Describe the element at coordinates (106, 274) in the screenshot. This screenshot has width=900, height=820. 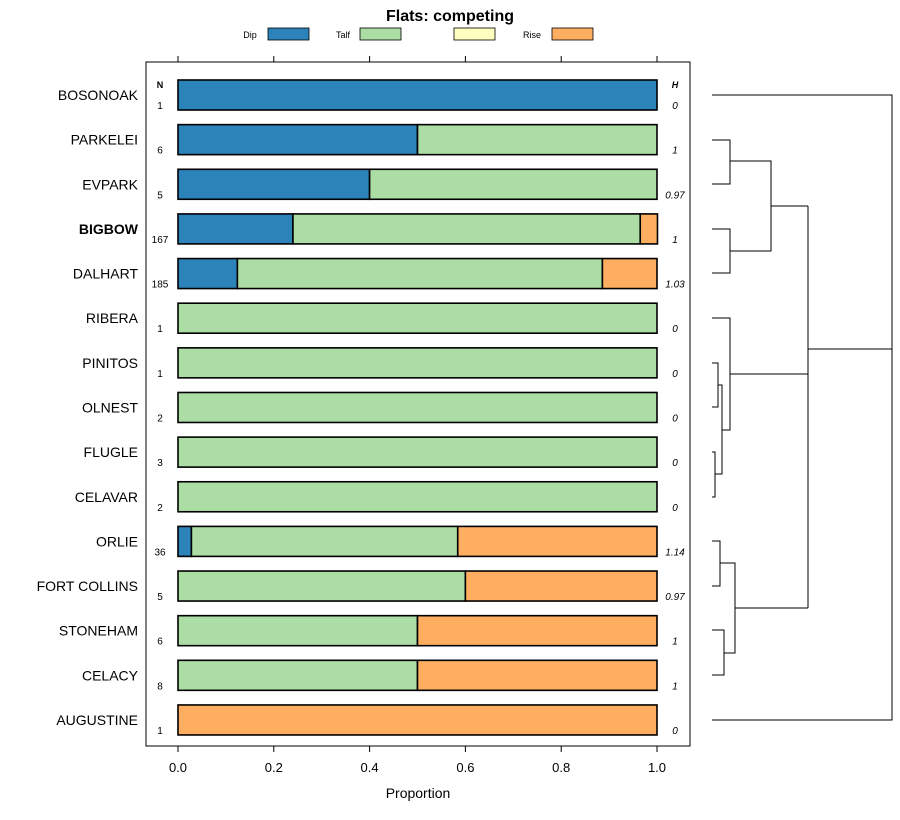
I see `category-label: DALHART` at that location.